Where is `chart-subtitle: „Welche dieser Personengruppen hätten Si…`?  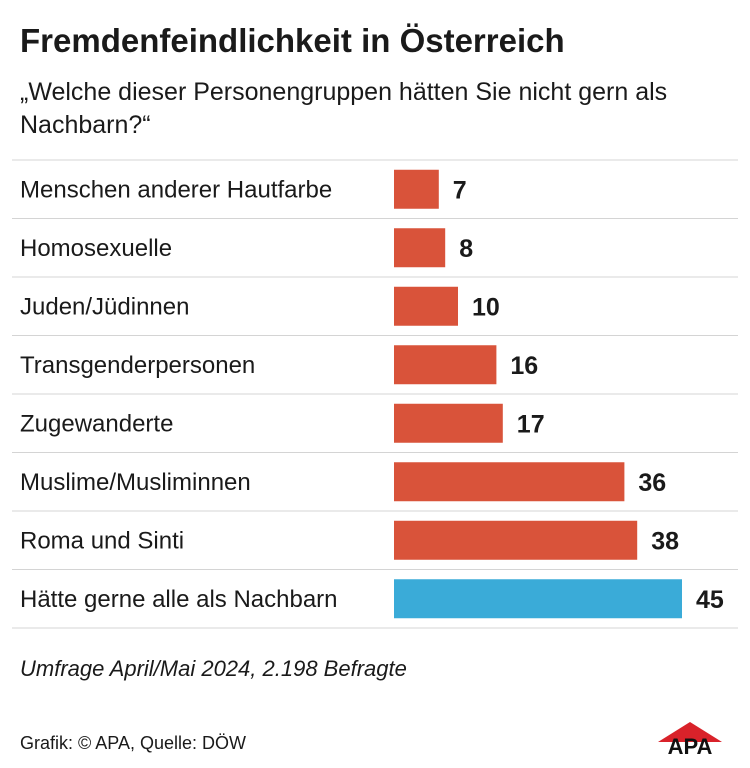
chart-subtitle: „Welche dieser Personengruppen hätten Si… is located at coordinates (344, 108).